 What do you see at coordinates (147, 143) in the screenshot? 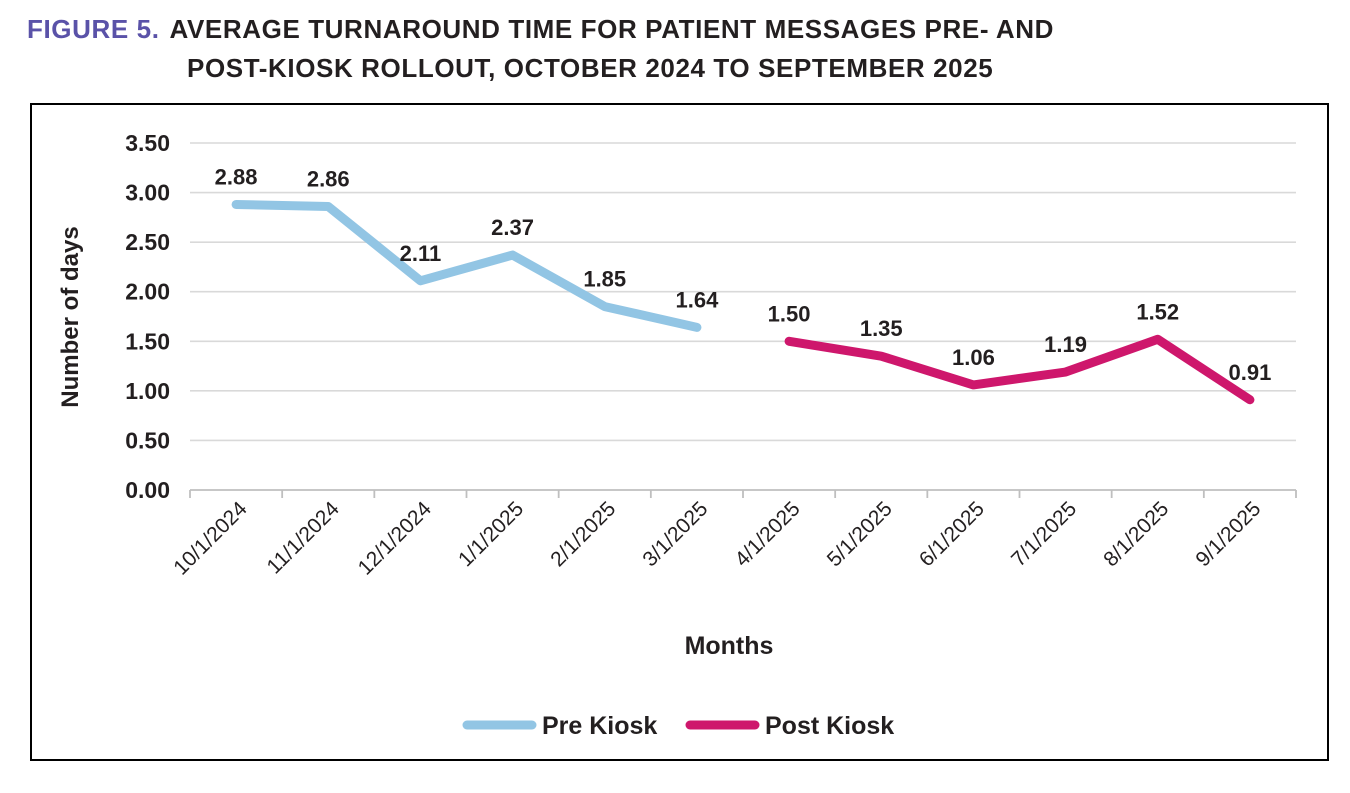
I see `y-tick-label: 3.50` at bounding box center [147, 143].